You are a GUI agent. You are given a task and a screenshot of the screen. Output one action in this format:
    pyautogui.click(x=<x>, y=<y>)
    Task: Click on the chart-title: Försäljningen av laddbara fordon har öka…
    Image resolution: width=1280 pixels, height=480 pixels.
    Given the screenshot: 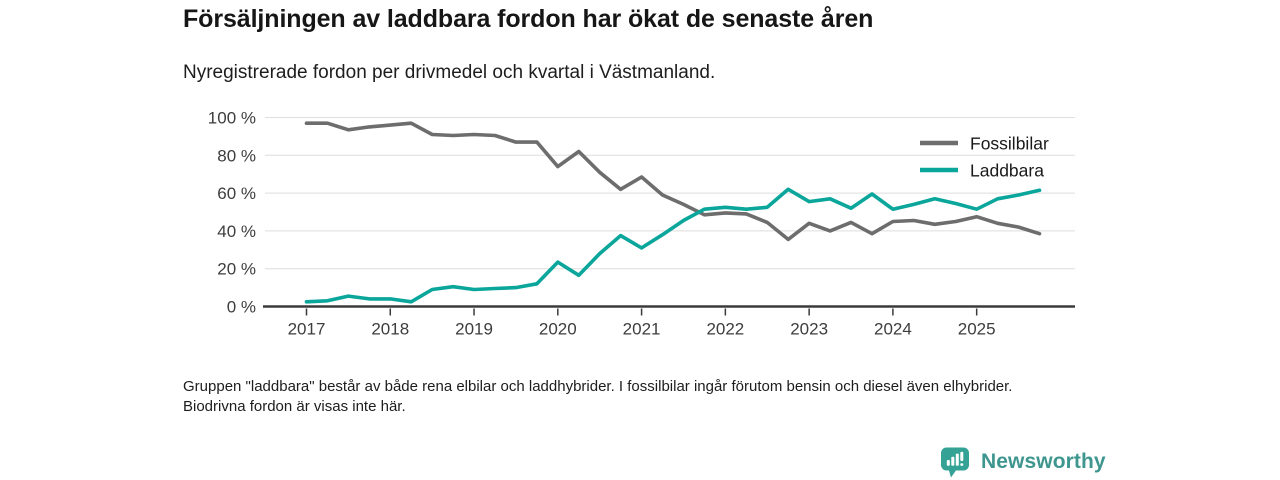 What is the action you would take?
    pyautogui.click(x=528, y=19)
    